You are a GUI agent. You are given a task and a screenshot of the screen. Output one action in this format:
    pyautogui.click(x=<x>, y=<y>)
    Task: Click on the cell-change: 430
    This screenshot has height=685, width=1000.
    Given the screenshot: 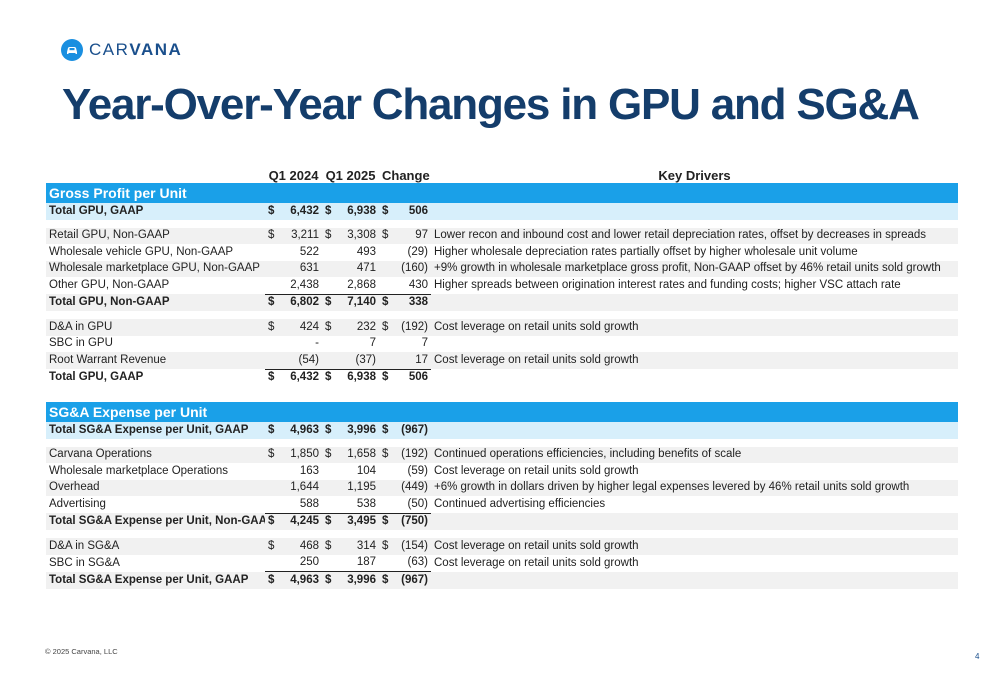 What is the action you would take?
    pyautogui.click(x=405, y=286)
    